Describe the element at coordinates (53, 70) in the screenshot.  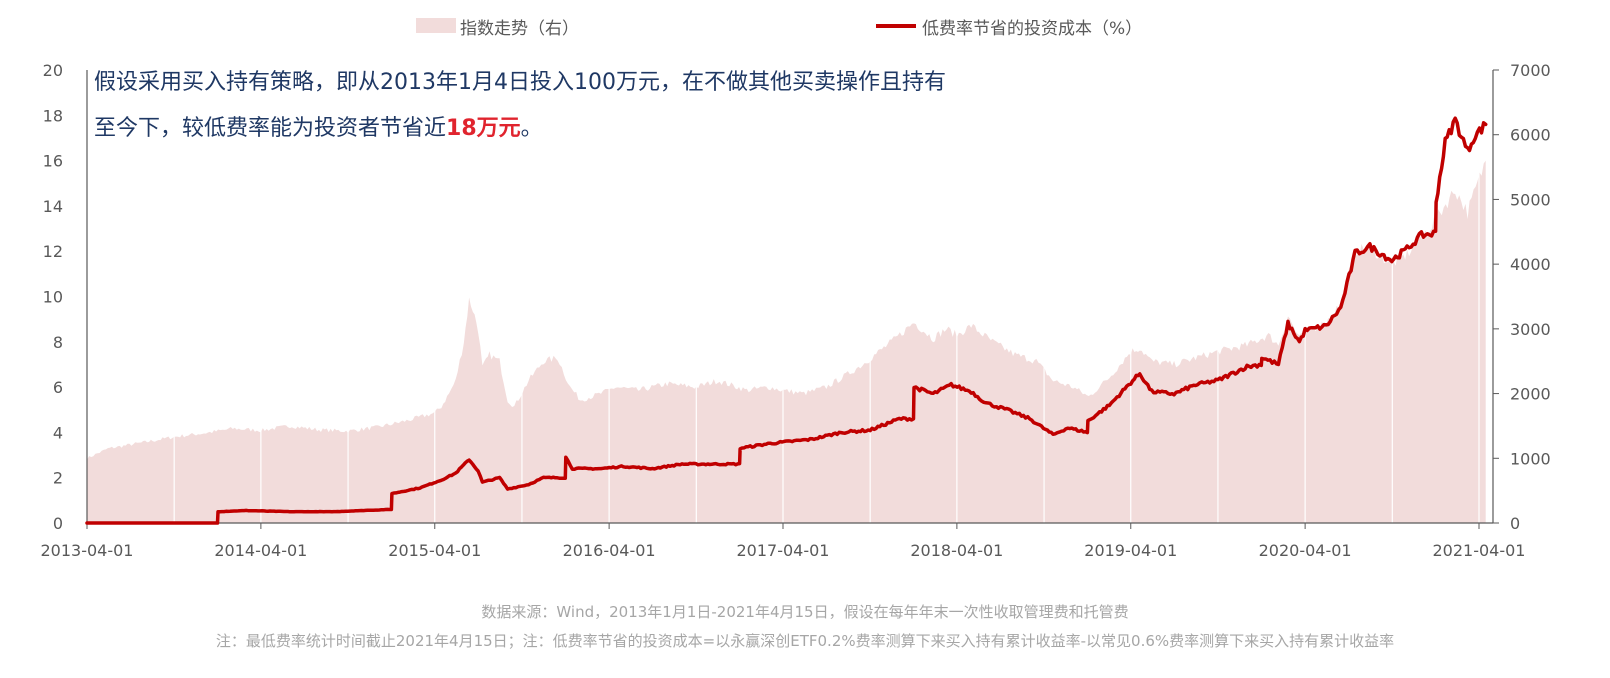
I see `y-left-tick-label: 20` at that location.